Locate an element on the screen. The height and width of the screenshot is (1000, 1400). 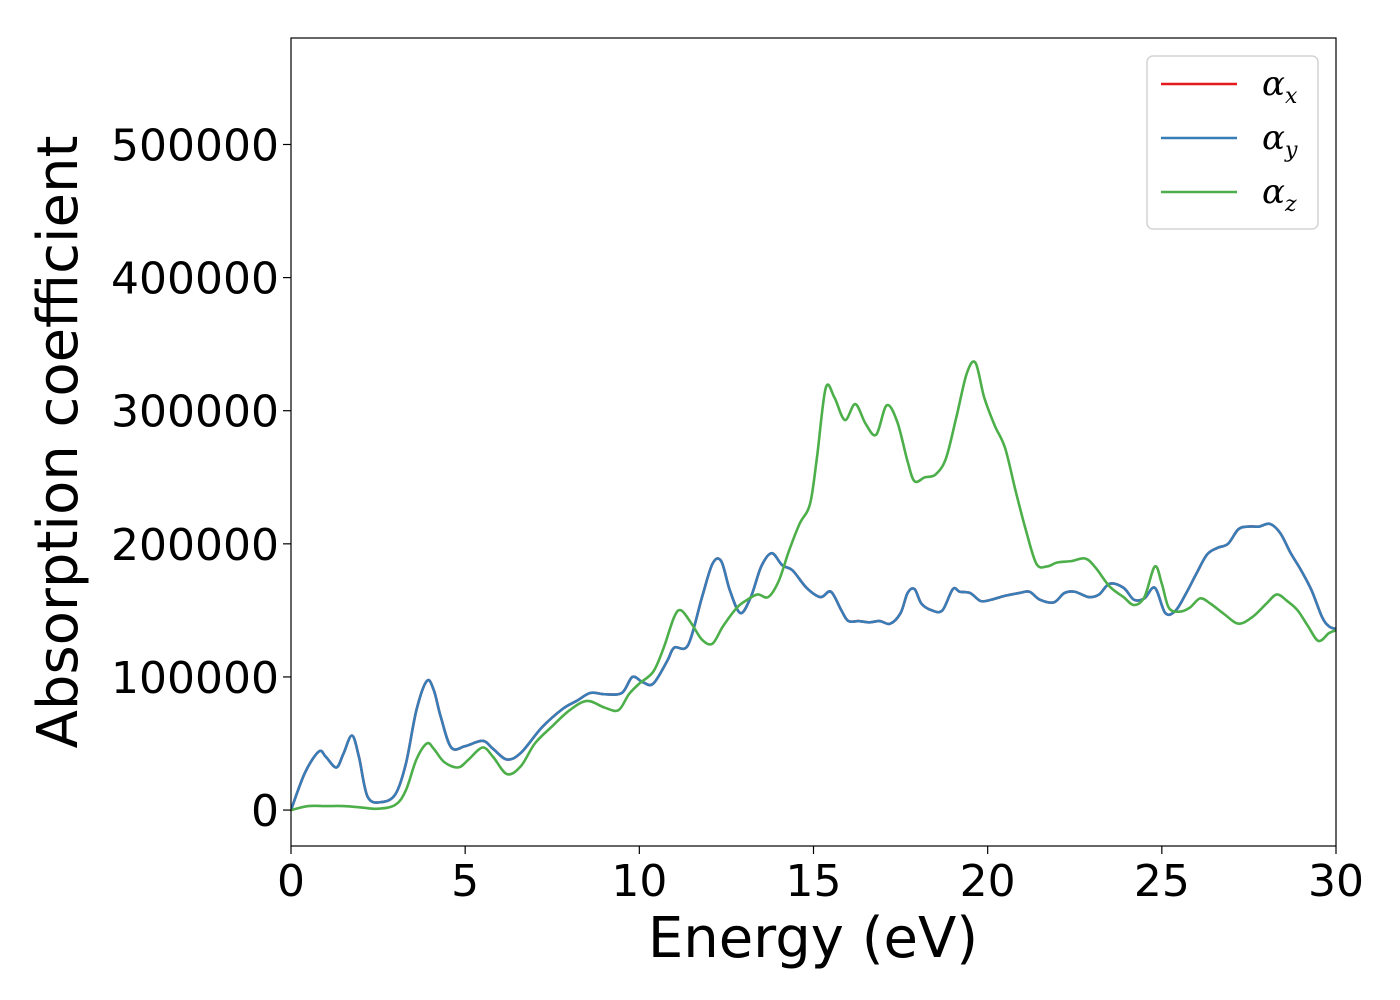
x-axis: 0 5 10 15 20 25 30 is located at coordinates (820, 876).